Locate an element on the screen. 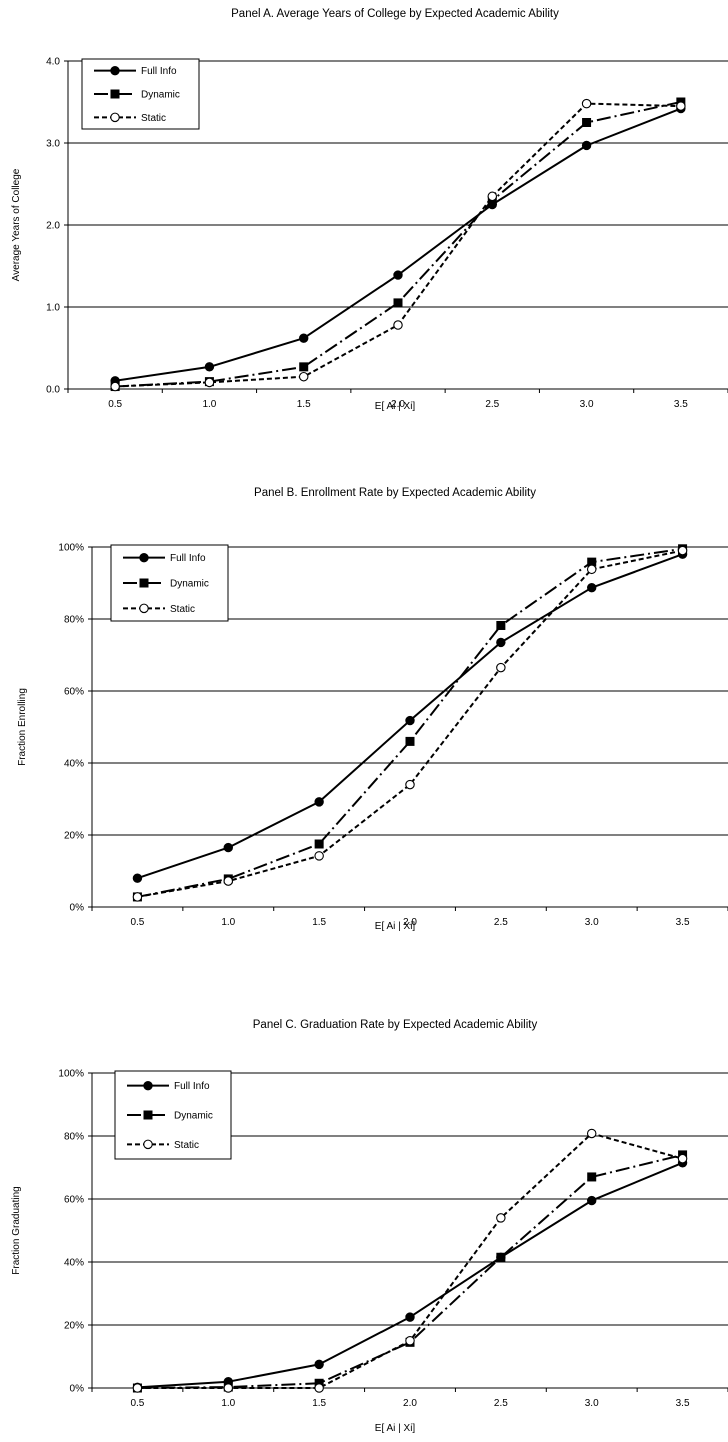  y-tick-label: 1.0 is located at coordinates (53, 308).